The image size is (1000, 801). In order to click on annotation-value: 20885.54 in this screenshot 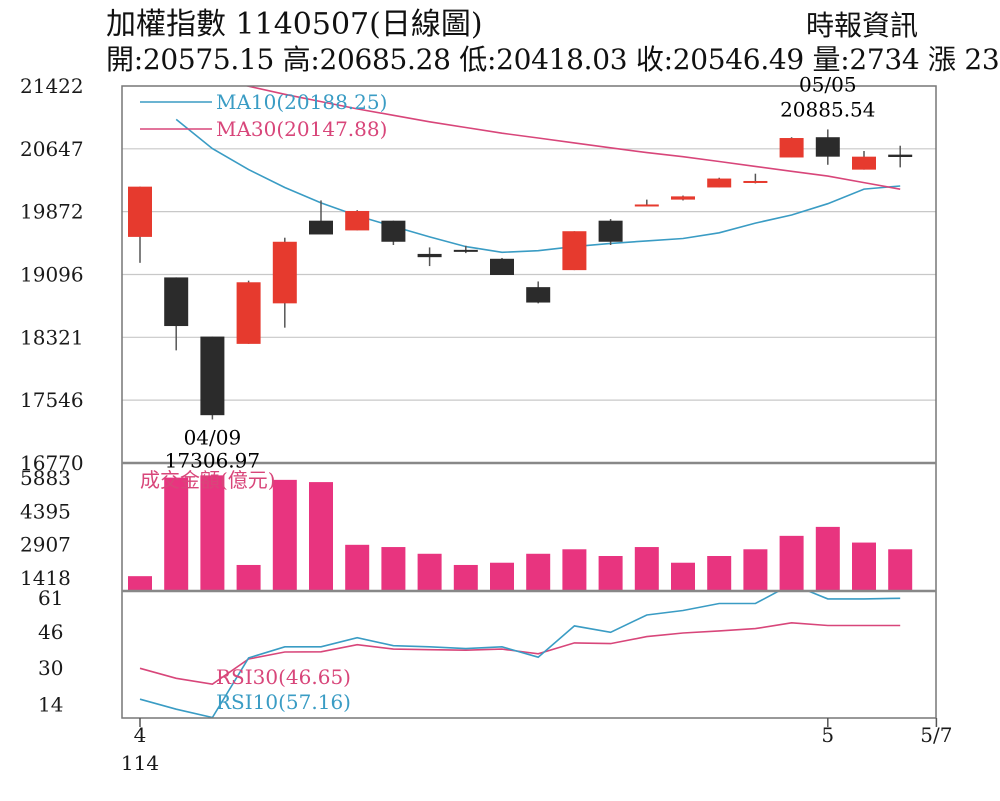, I will do `click(827, 109)`.